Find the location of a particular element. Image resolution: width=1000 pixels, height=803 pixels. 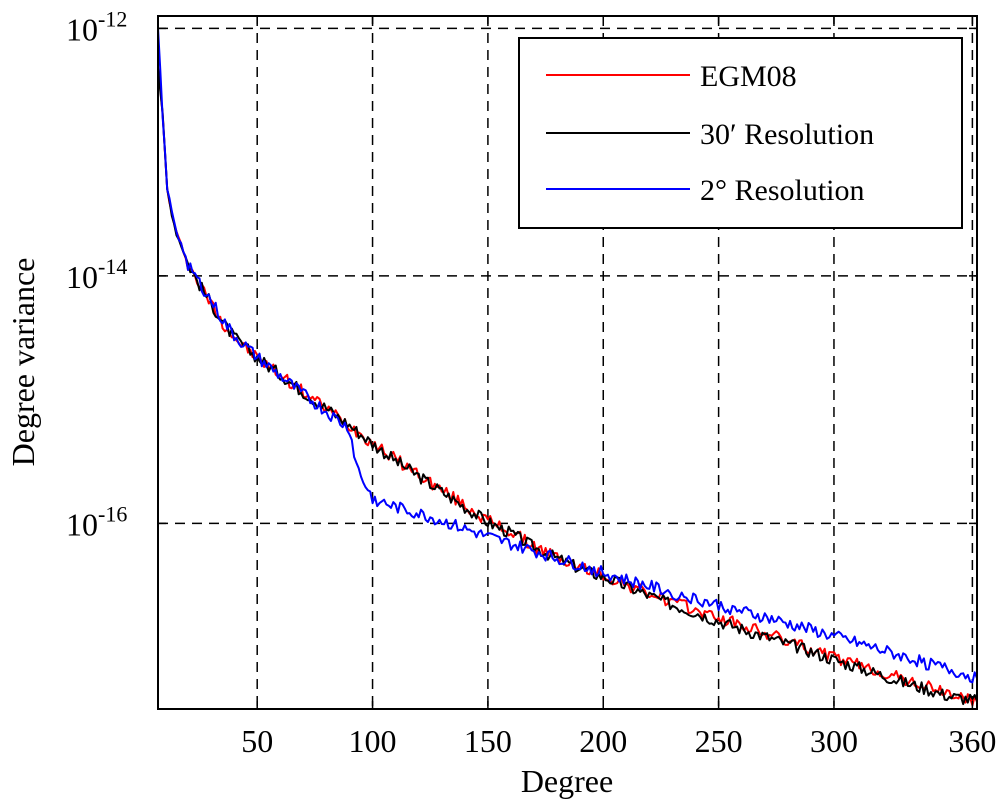

x-tick-label-360: 360 is located at coordinates (972, 741).